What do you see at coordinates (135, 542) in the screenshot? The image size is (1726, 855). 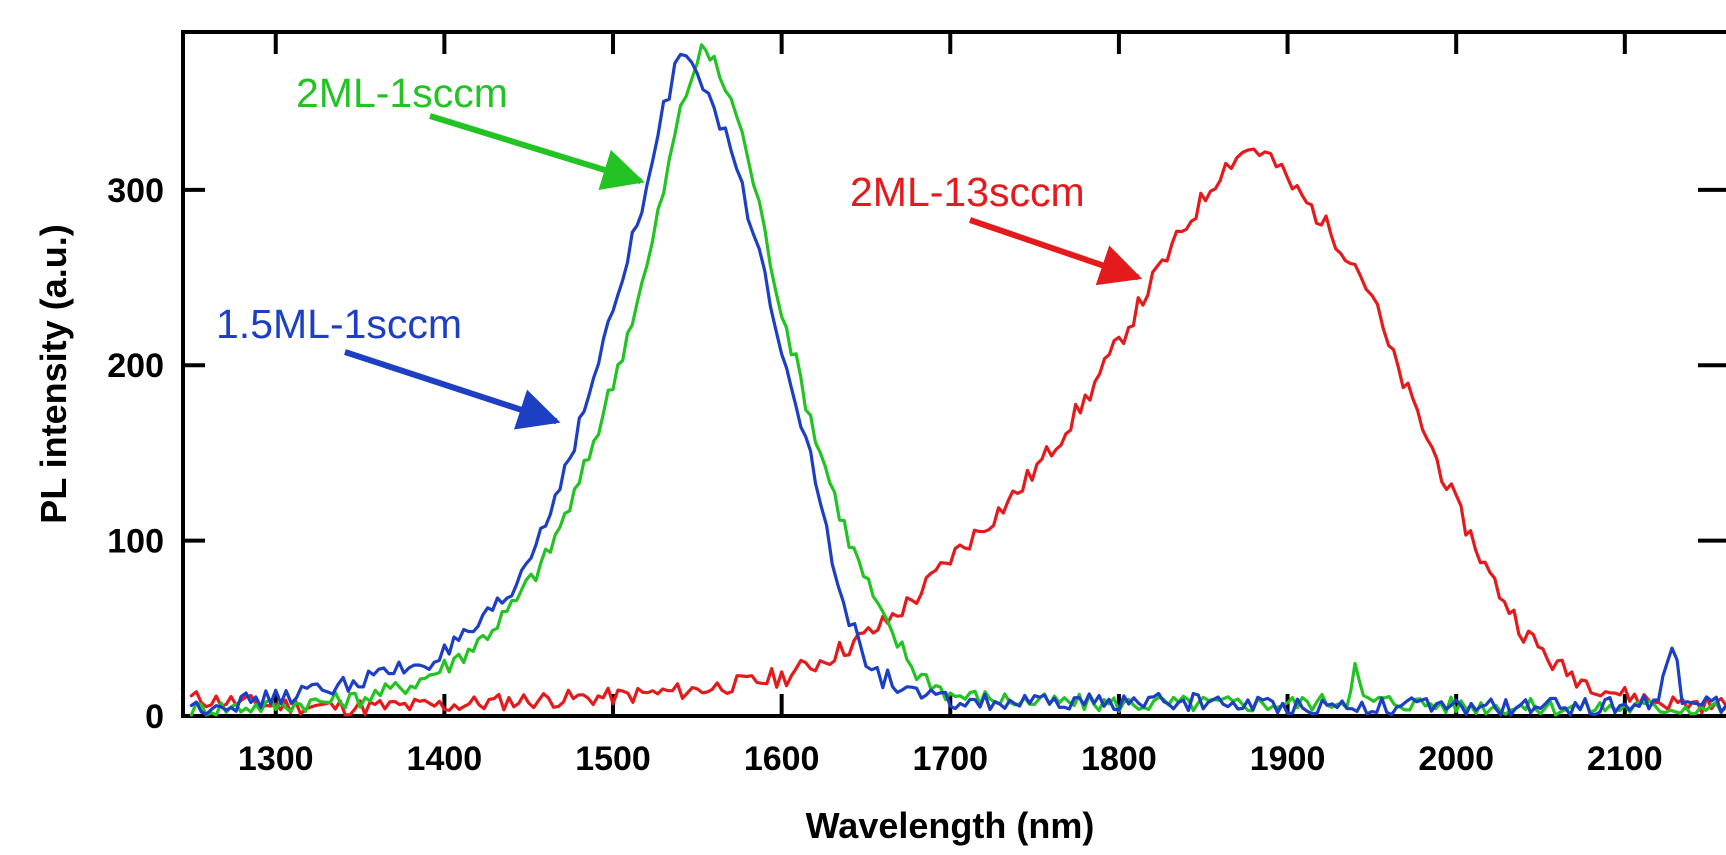 I see `y-tick-label: 100` at bounding box center [135, 542].